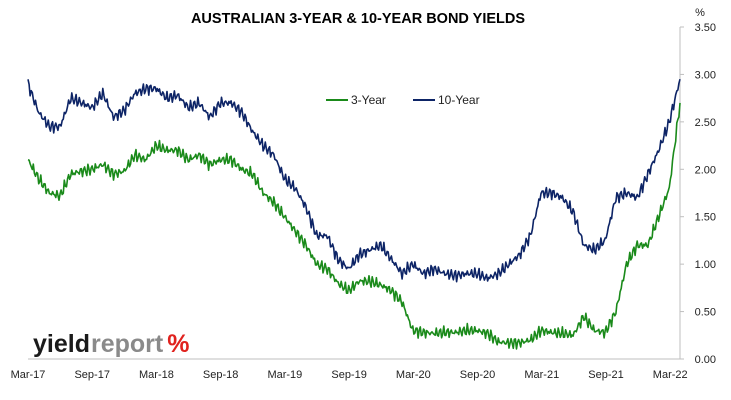 Image resolution: width=731 pixels, height=400 pixels. I want to click on y-tick-label: 3.50, so click(705, 28).